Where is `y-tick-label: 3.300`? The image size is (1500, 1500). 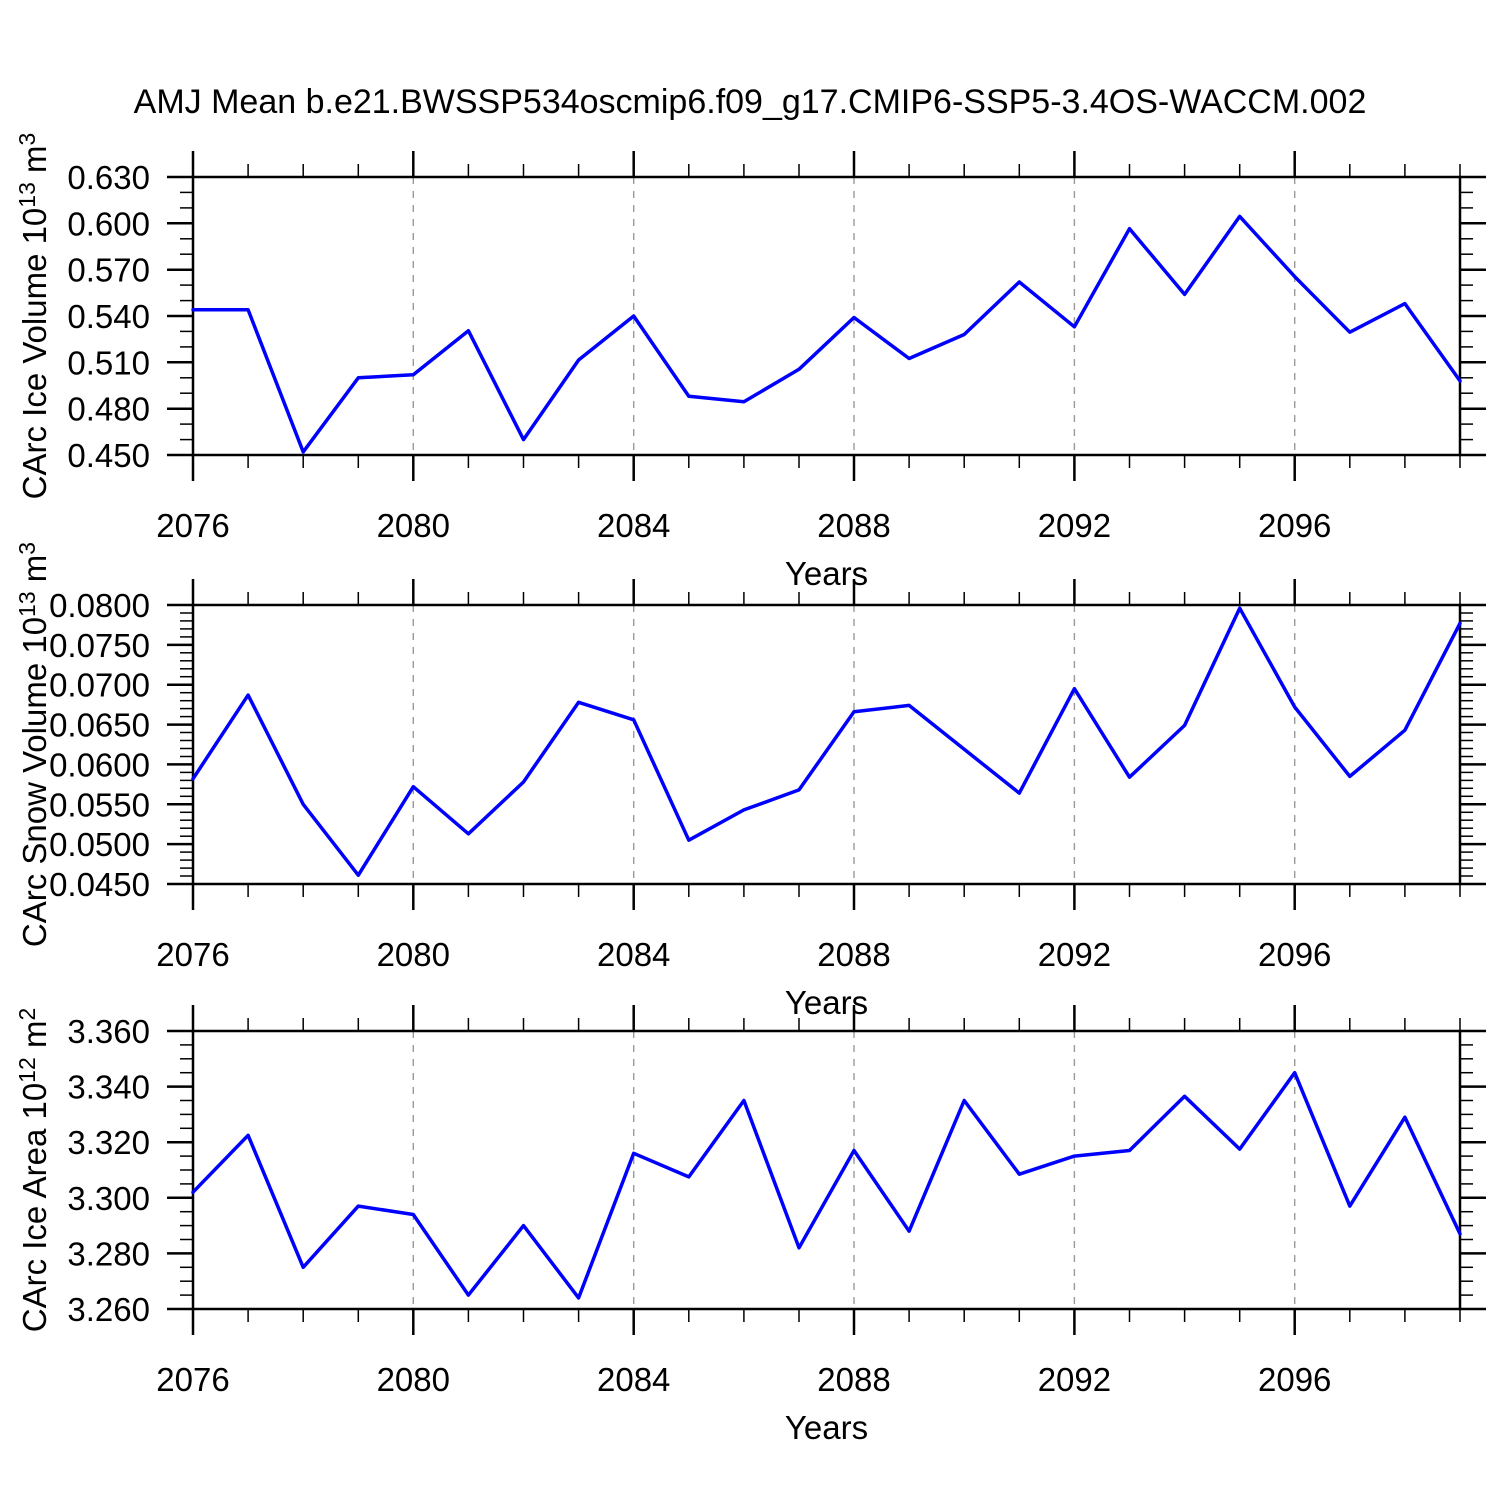
y-tick-label: 3.300 is located at coordinates (108, 1198).